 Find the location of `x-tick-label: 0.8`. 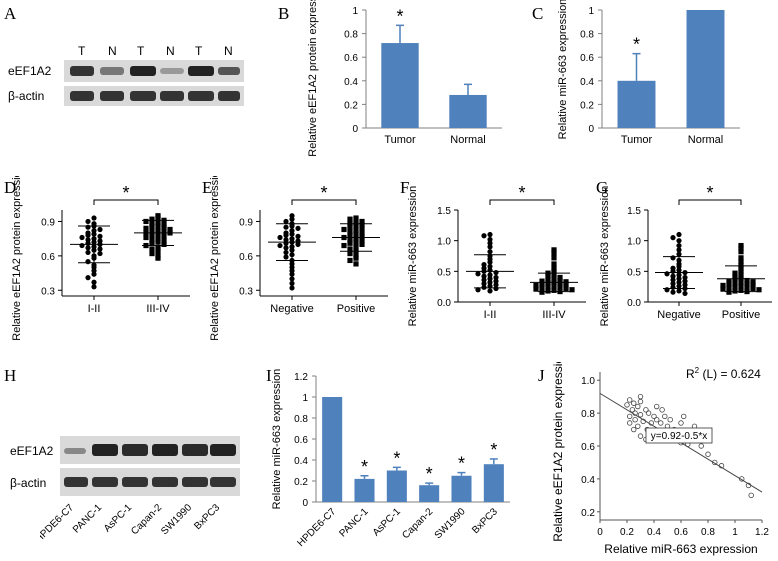

x-tick-label: 0.8 is located at coordinates (708, 532).